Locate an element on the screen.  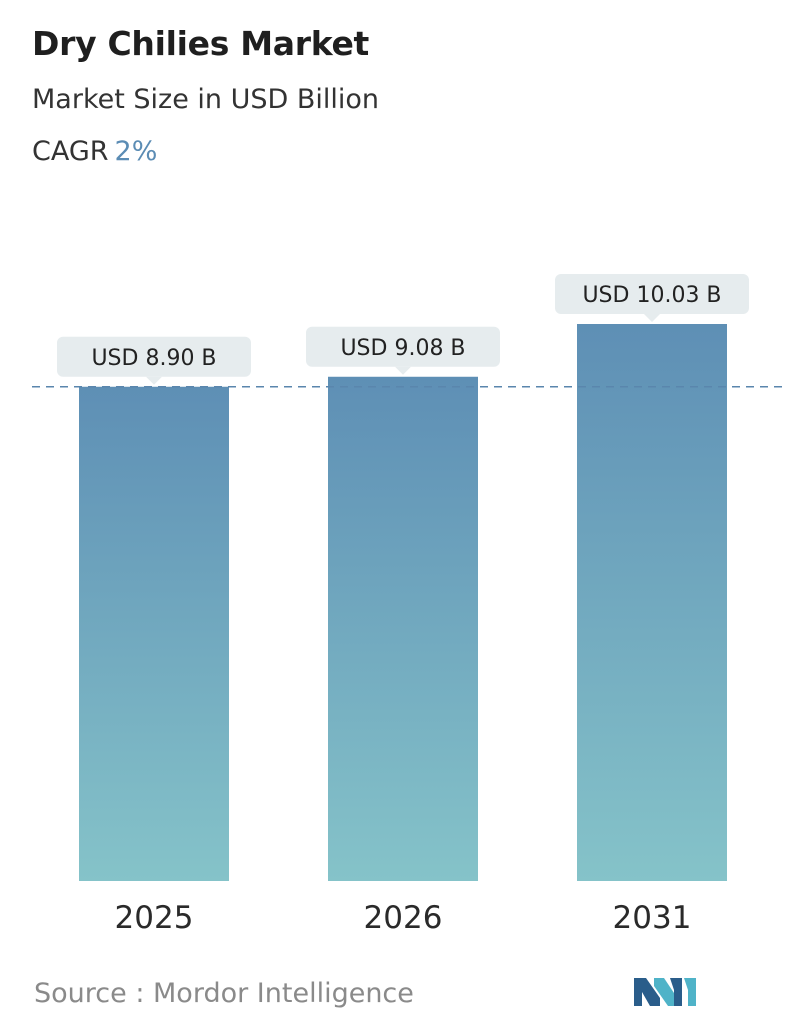
cagr-value: 2% is located at coordinates (136, 151).